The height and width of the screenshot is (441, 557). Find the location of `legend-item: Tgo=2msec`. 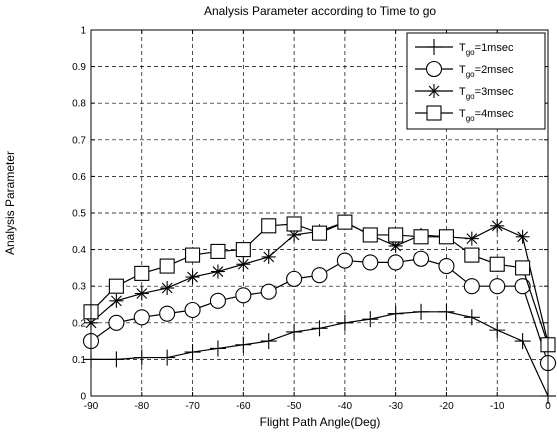

legend-item: Tgo=2msec is located at coordinates (464, 69).